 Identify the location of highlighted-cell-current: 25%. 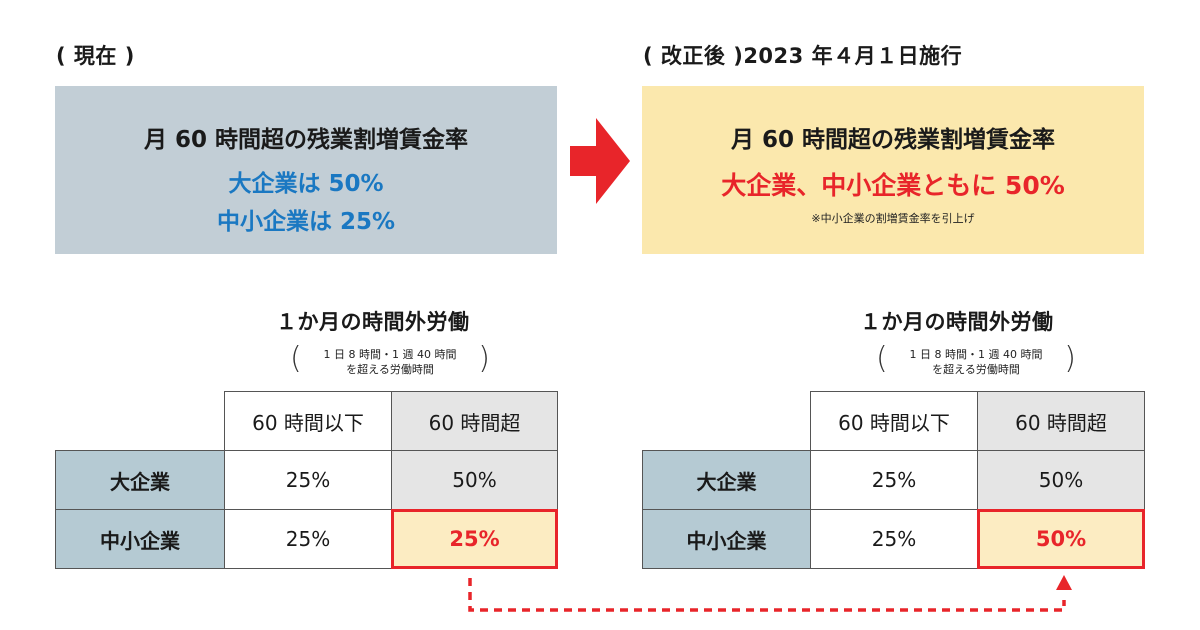
(474, 539).